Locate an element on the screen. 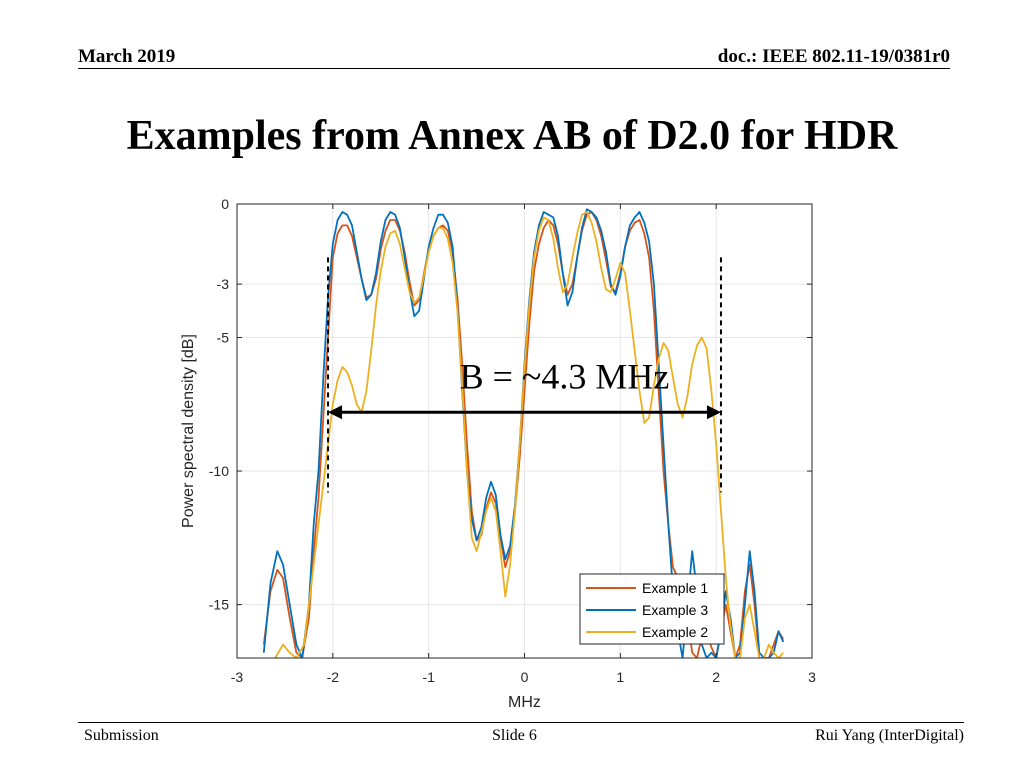 Image resolution: width=1024 pixels, height=768 pixels. x-tick-label: 0 is located at coordinates (525, 677).